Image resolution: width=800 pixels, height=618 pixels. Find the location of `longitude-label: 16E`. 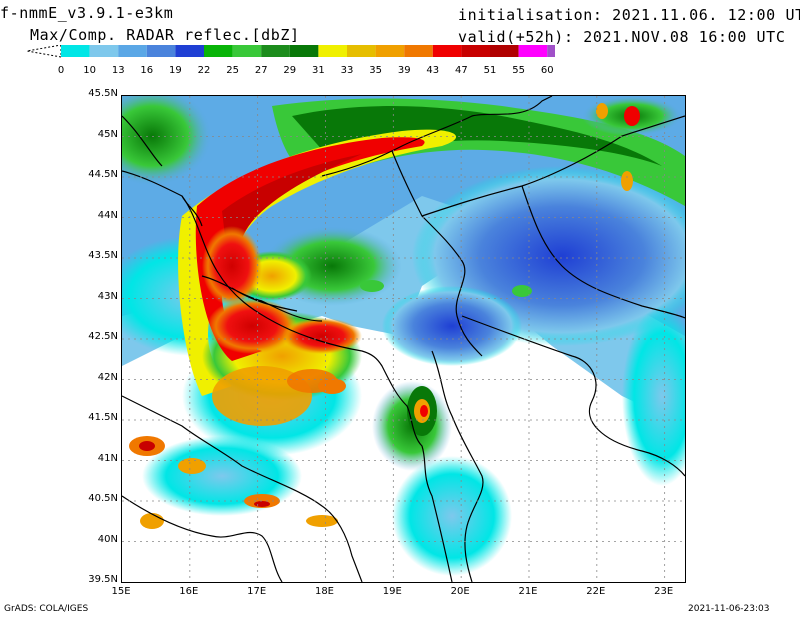

longitude-label: 16E is located at coordinates (189, 591).